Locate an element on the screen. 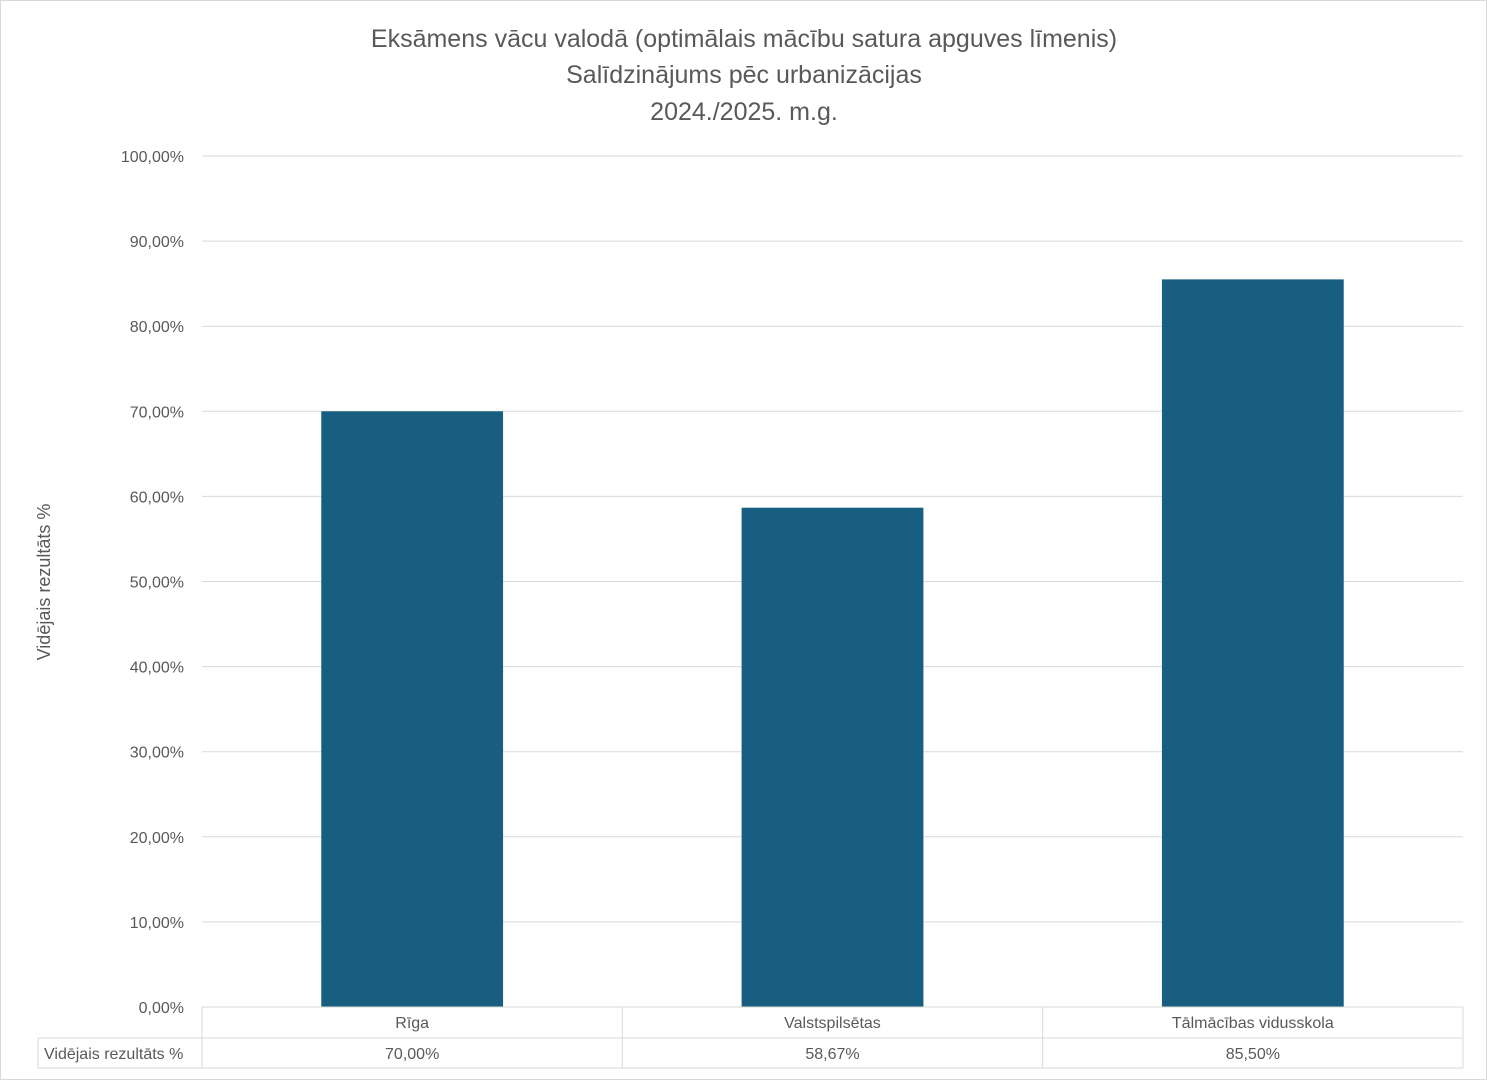 Image resolution: width=1487 pixels, height=1080 pixels. data-table-row-header: Vidējais rezultāts % is located at coordinates (113, 1054).